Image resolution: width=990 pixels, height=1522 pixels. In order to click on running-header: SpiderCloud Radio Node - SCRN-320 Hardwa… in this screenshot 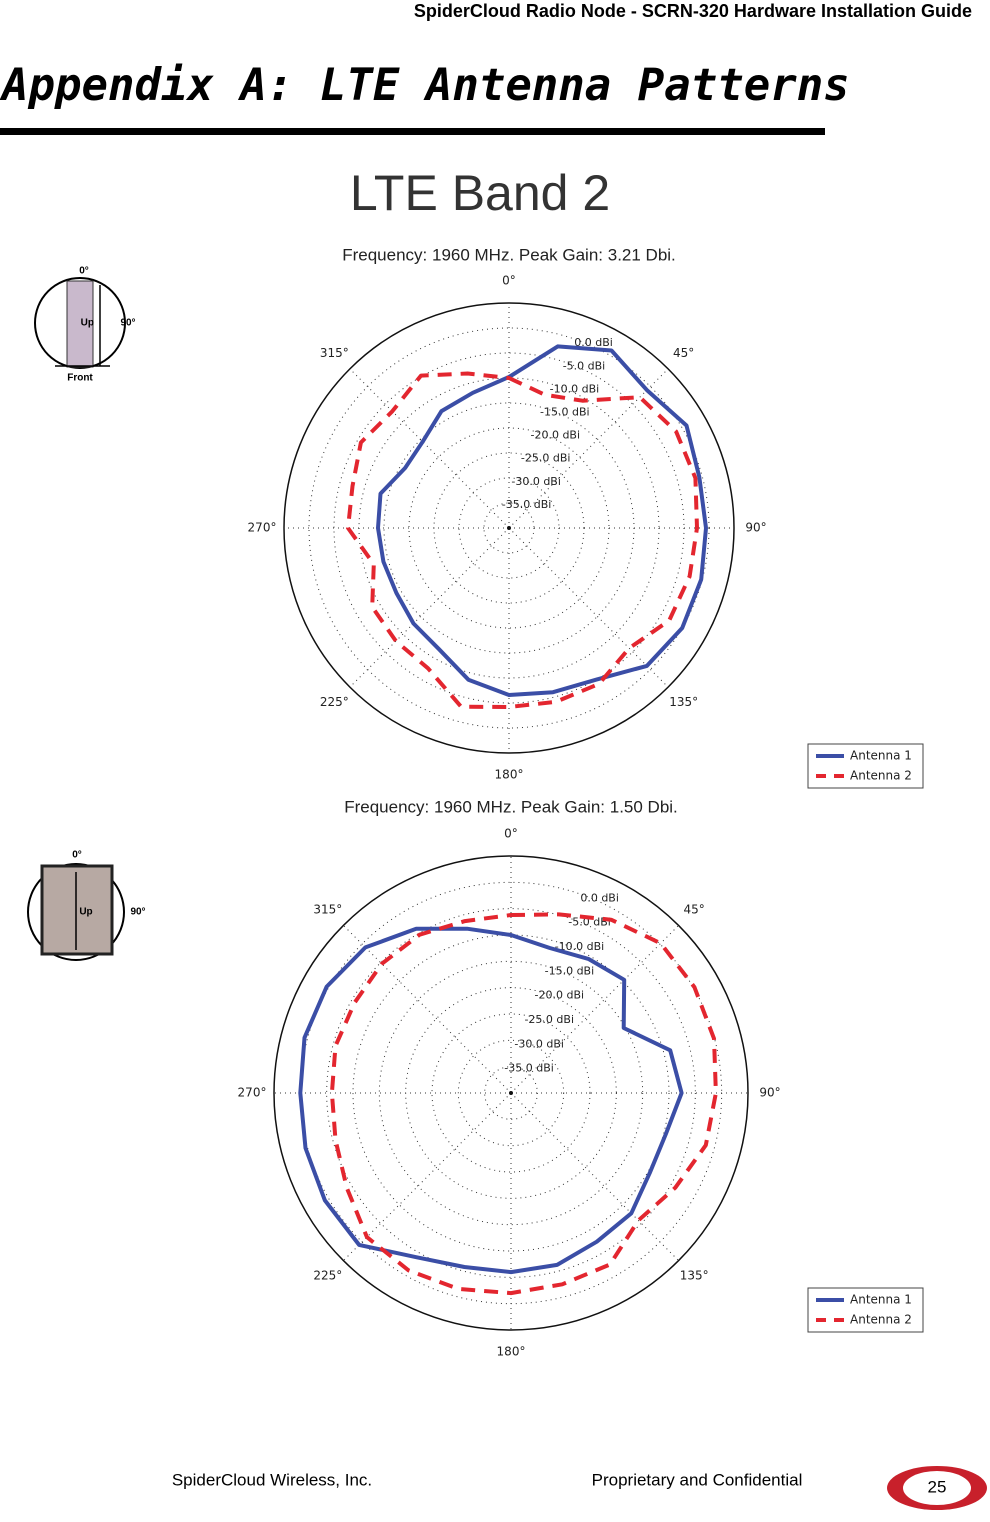, I will do `click(693, 11)`.